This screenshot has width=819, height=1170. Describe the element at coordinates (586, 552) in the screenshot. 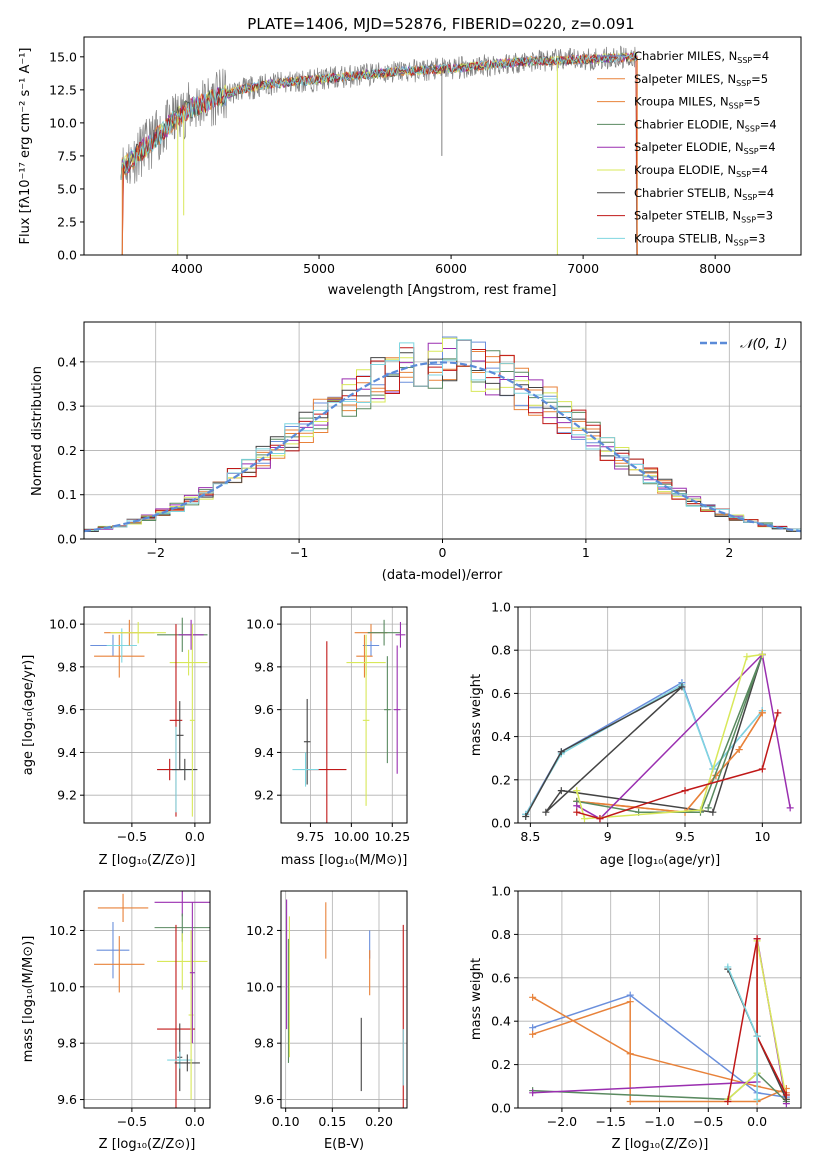

I see `x-tick-label: 1` at that location.